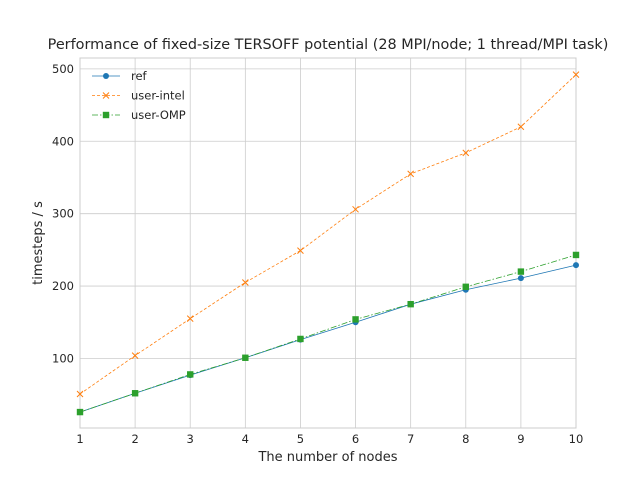 The width and height of the screenshot is (640, 484). I want to click on y-tick-label: 100, so click(63, 358).